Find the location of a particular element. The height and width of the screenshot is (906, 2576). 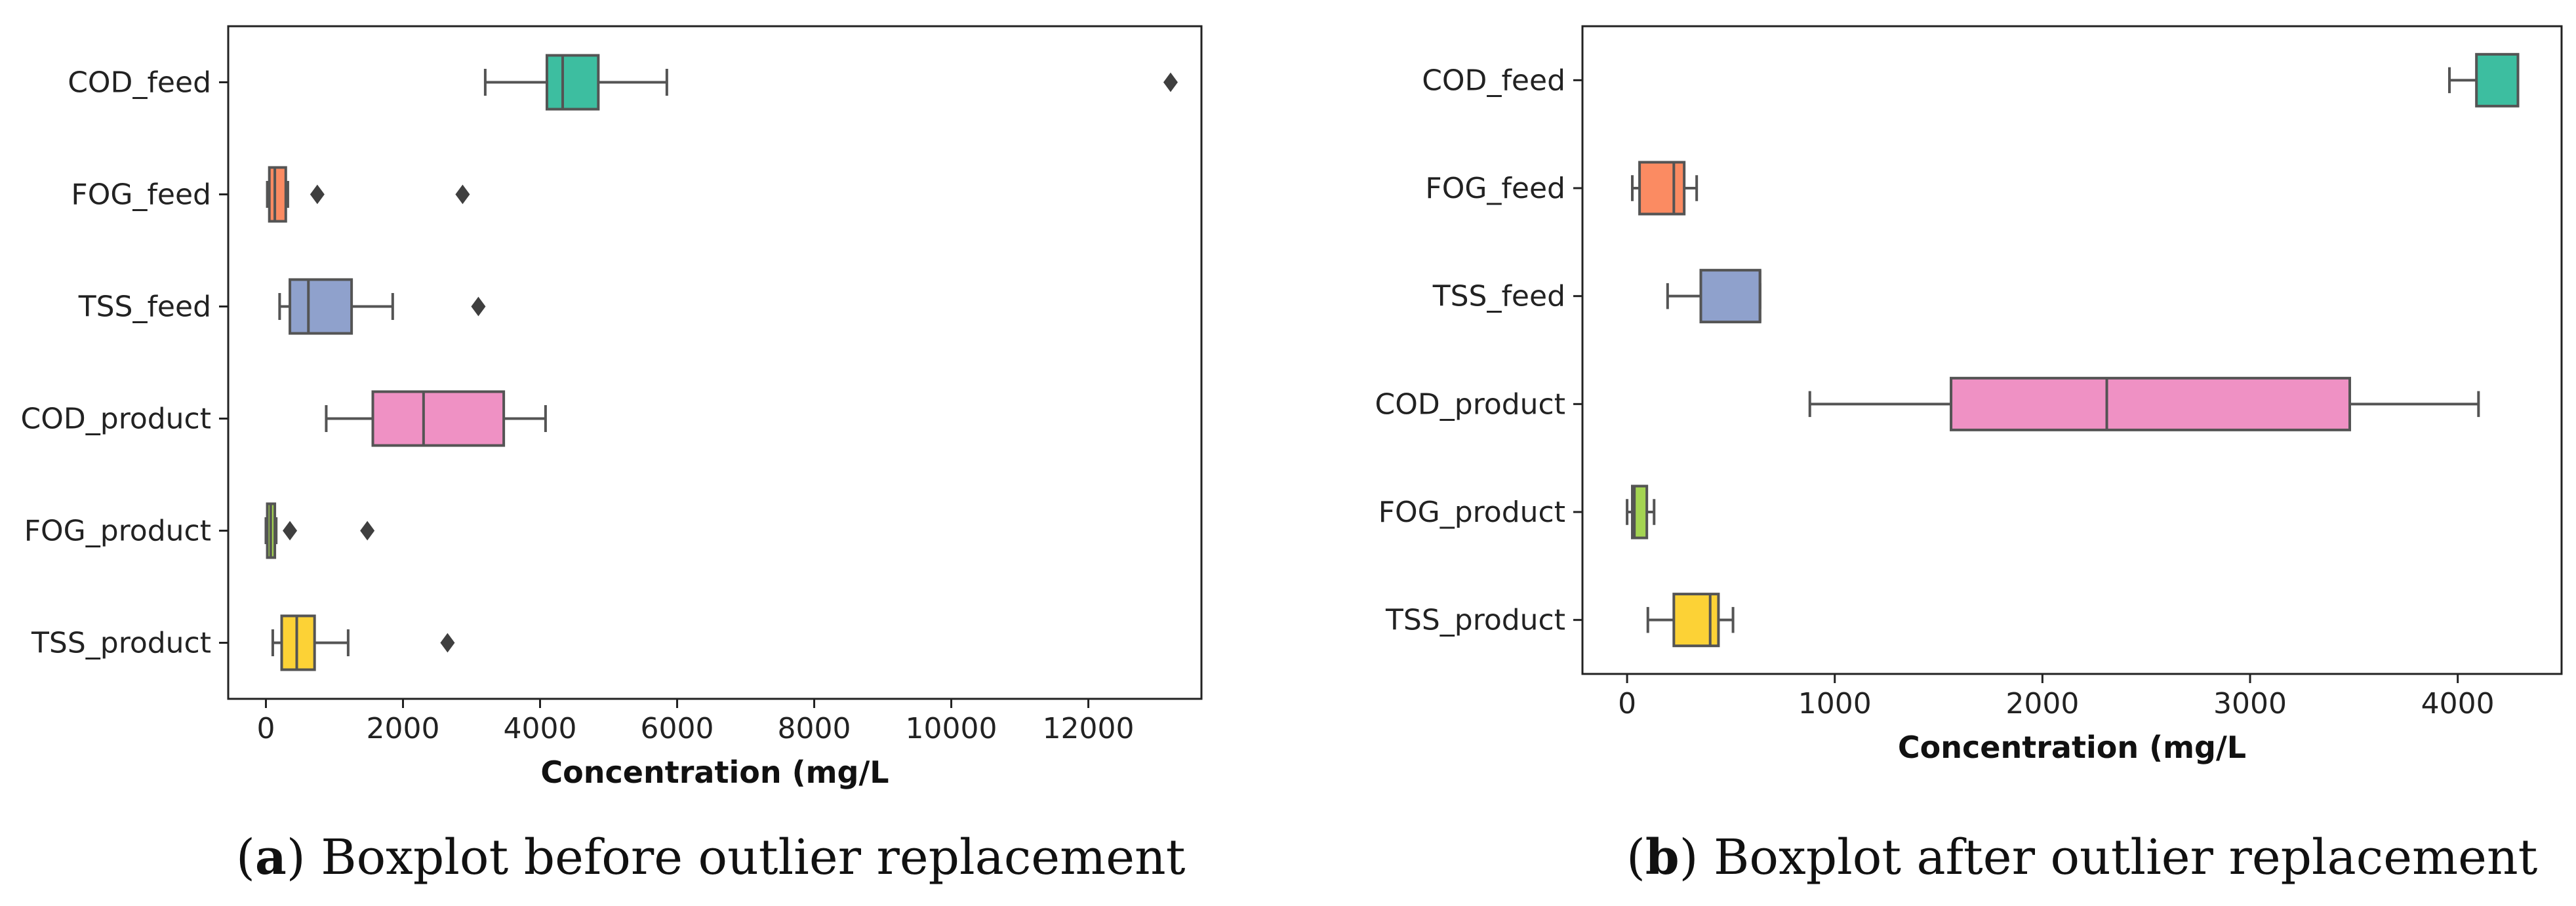

caption-a: (a) Boxplot before outlier replacement is located at coordinates (711, 857).